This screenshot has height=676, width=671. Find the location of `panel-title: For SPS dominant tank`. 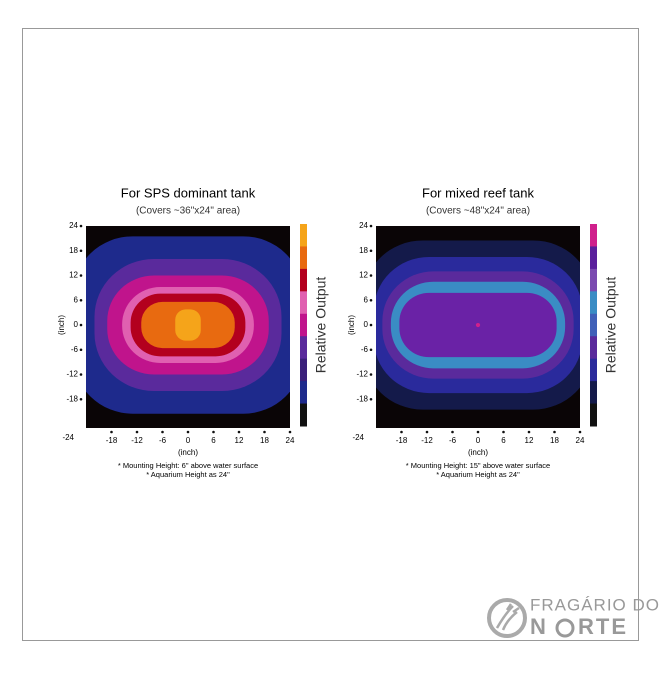

panel-title: For SPS dominant tank is located at coordinates (188, 192).